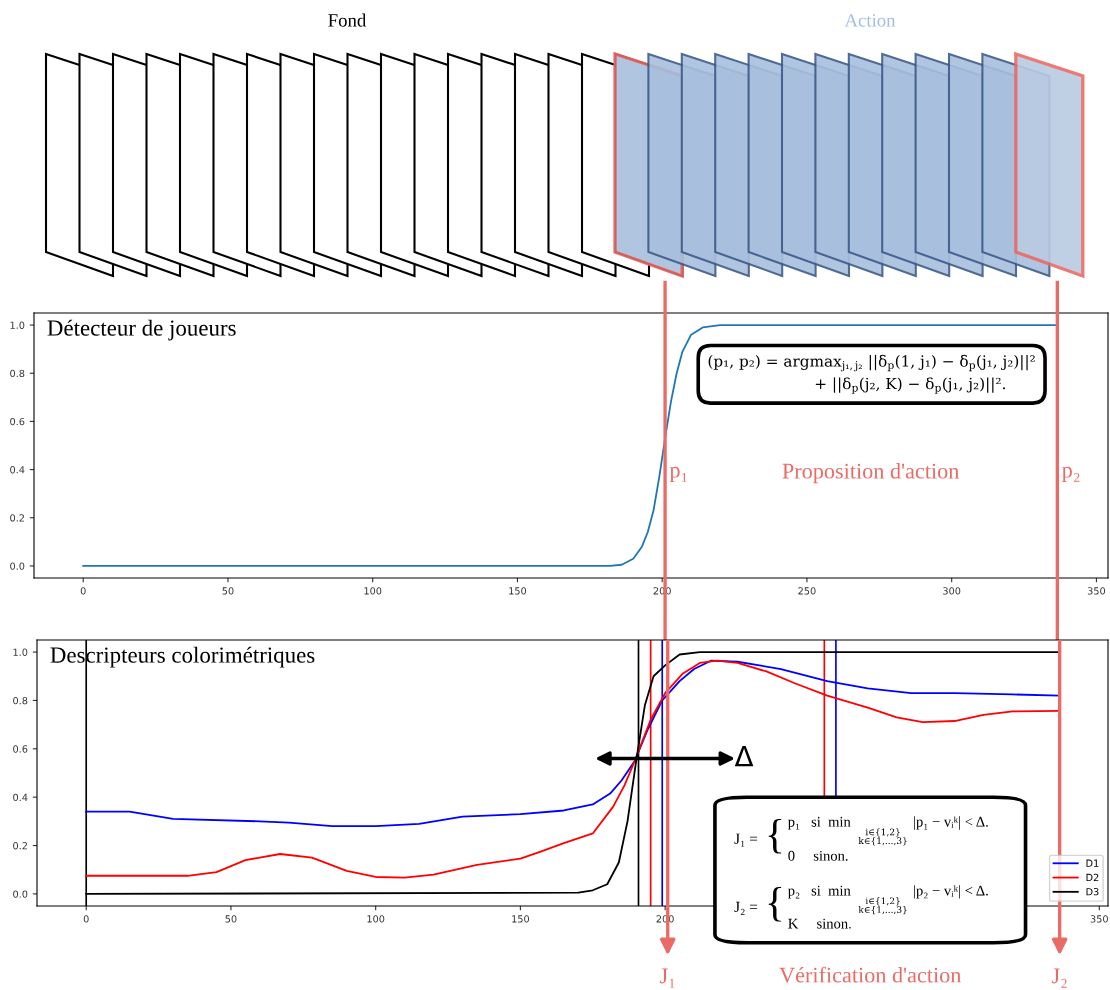 The height and width of the screenshot is (990, 1110). What do you see at coordinates (746, 908) in the screenshot?
I see `annotation: J₂ =` at bounding box center [746, 908].